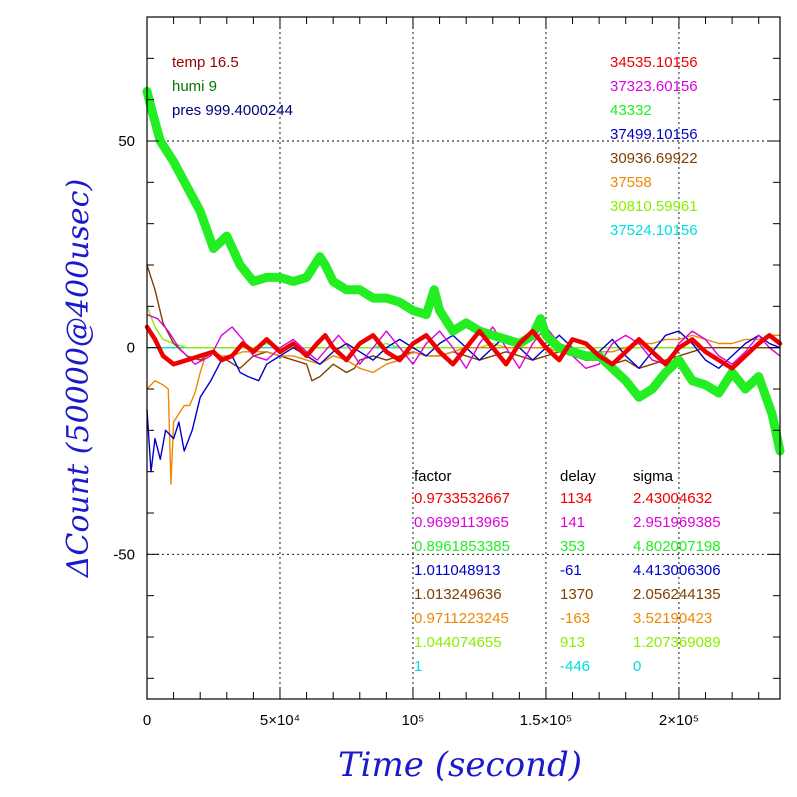  What do you see at coordinates (458, 642) in the screenshot?
I see `table-factor-6: 1.044074655` at bounding box center [458, 642].